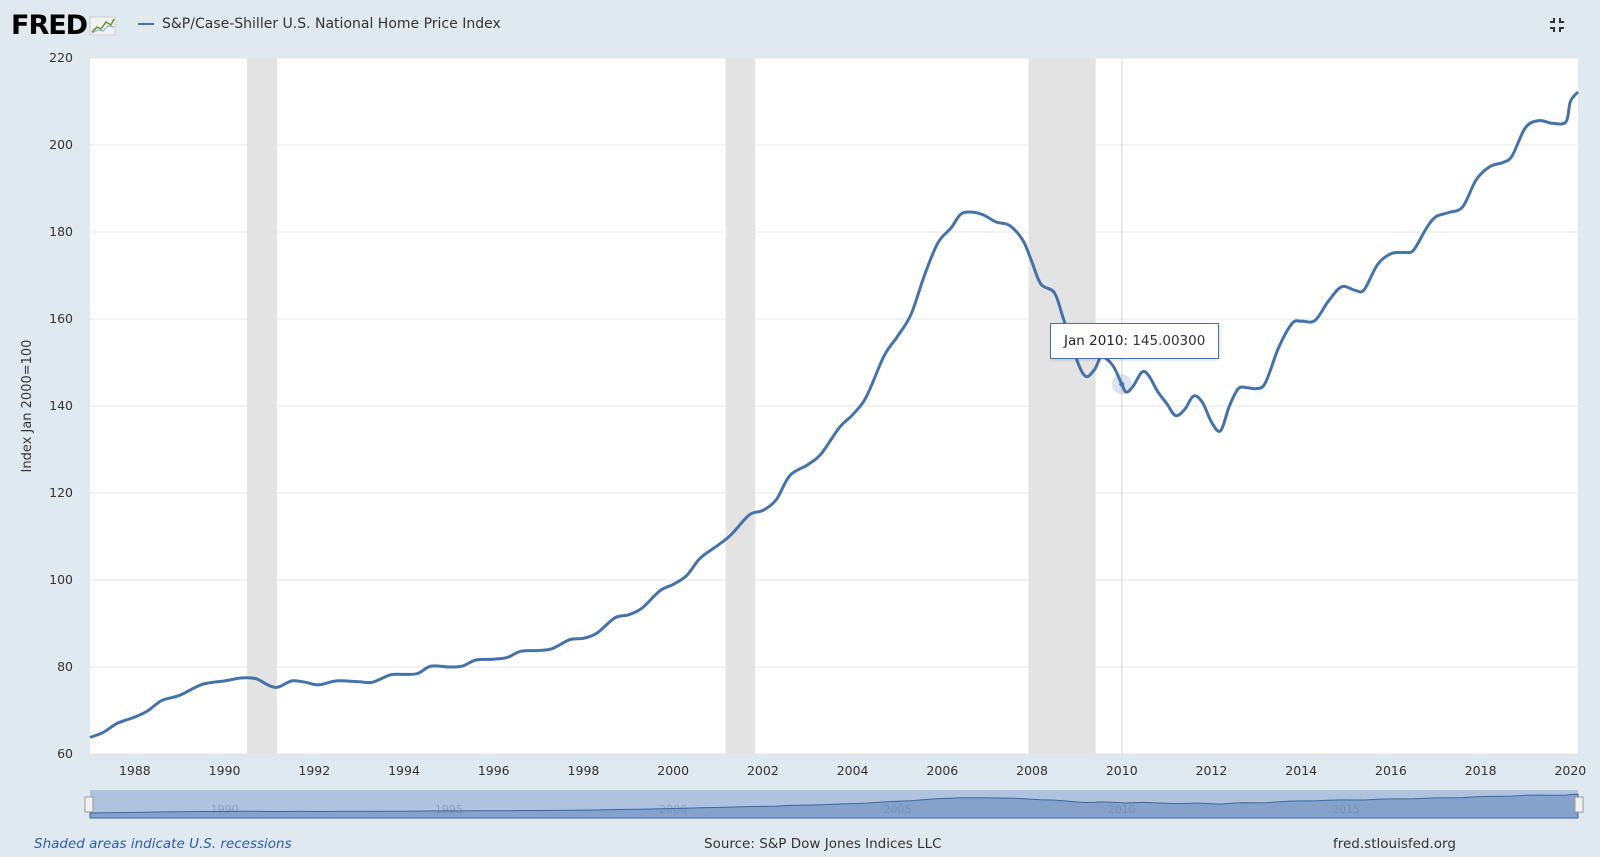  What do you see at coordinates (146, 24) in the screenshot?
I see `legend-swatch` at bounding box center [146, 24].